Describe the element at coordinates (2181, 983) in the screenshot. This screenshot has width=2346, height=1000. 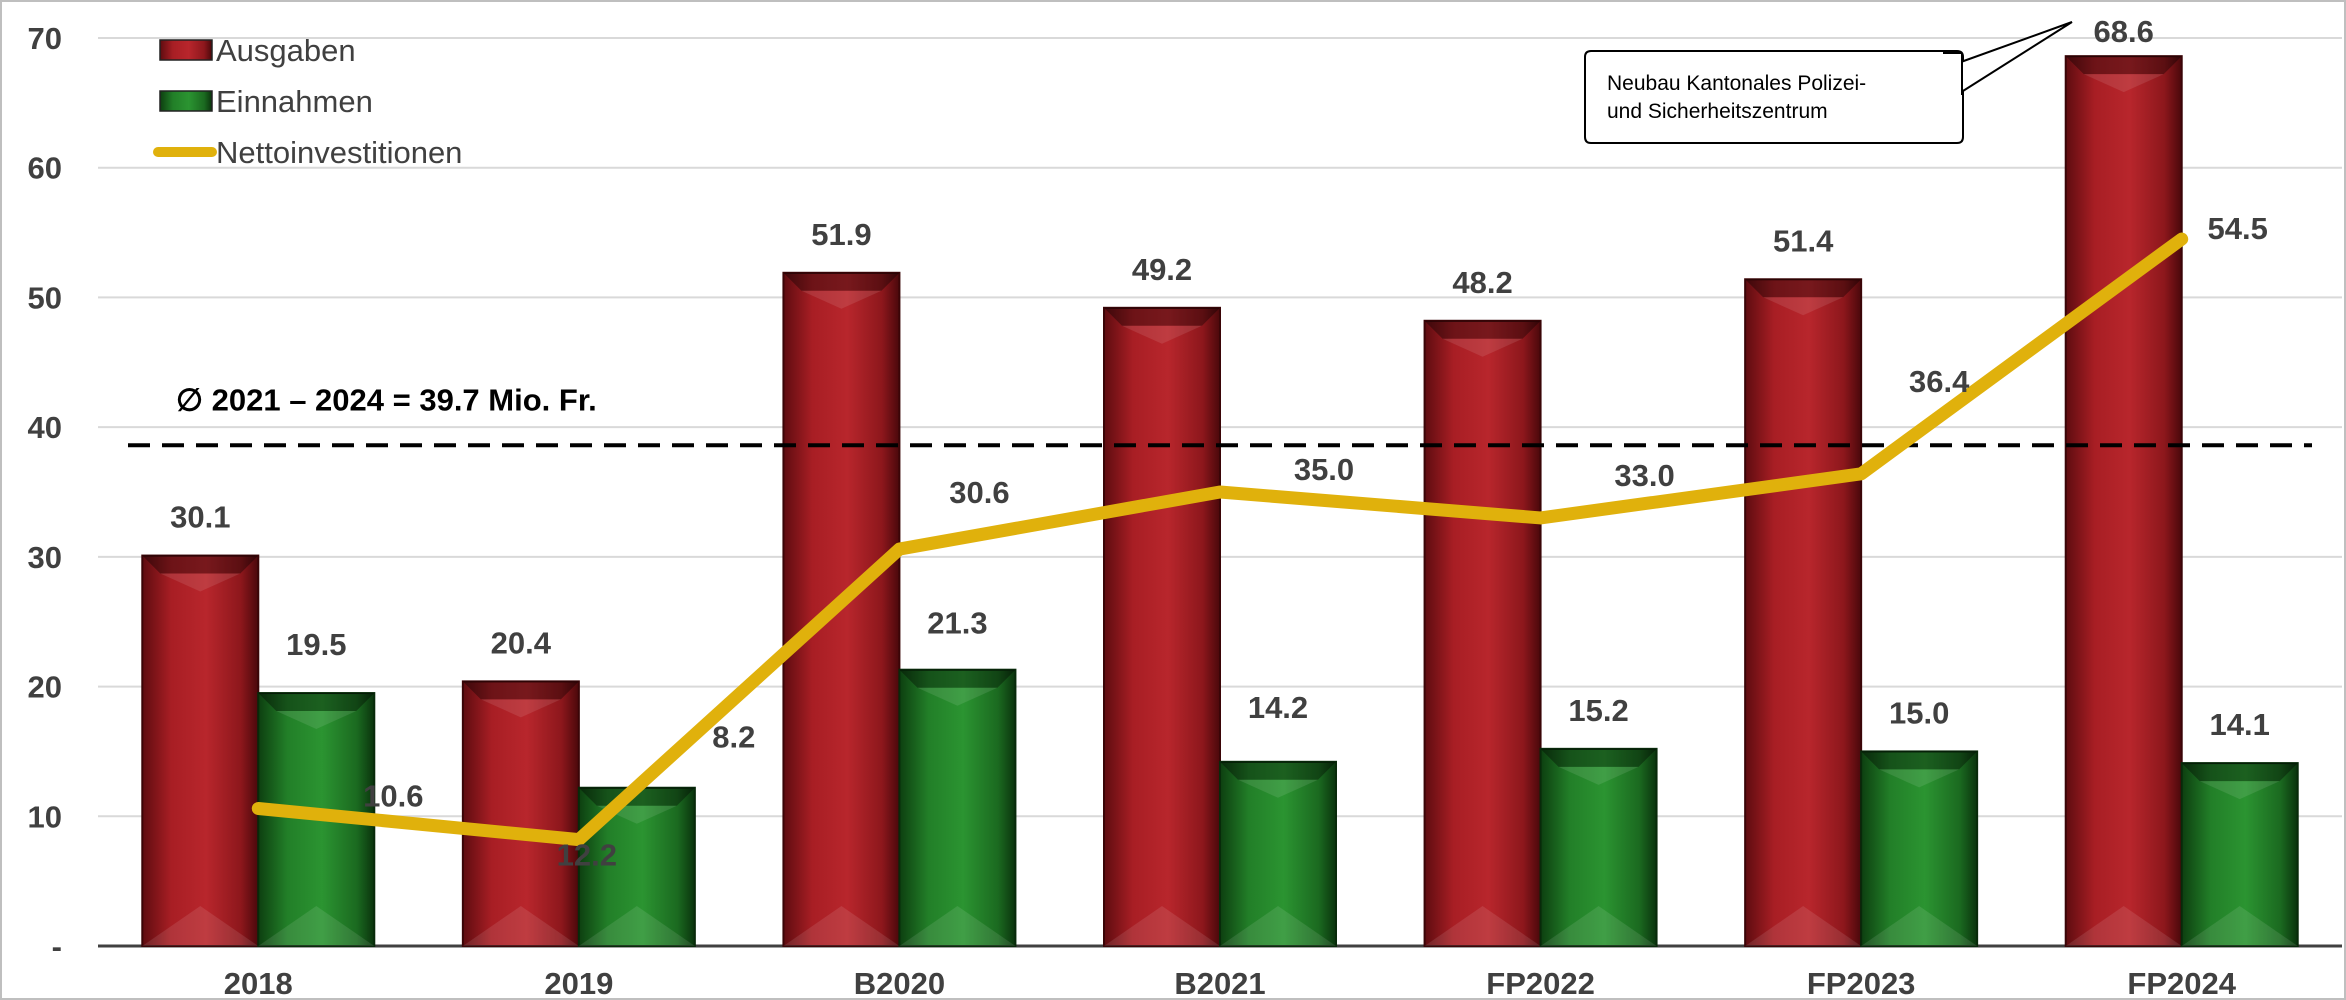
I see `x-tick-label: FP2024` at that location.